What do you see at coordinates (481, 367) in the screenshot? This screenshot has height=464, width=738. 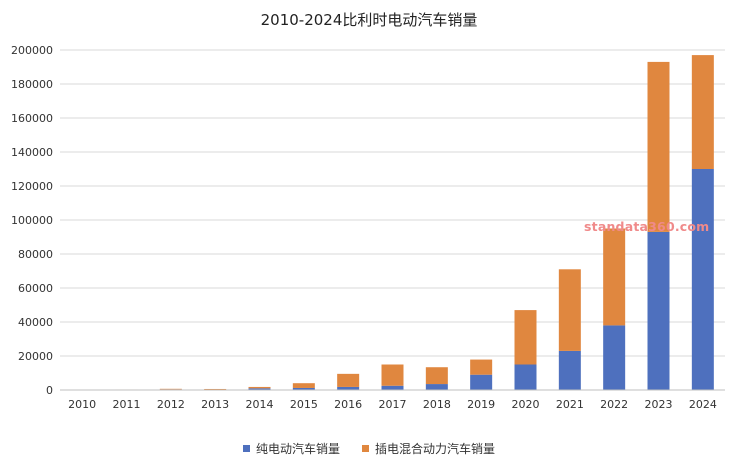 I see `bar-phev-2019` at bounding box center [481, 367].